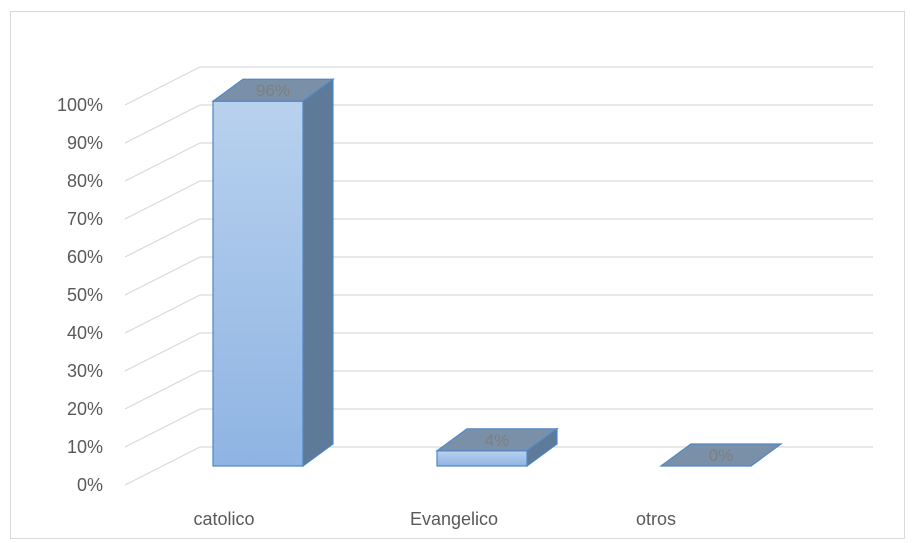 This screenshot has height=543, width=916. I want to click on y-tick-label: 30%, so click(85, 371).